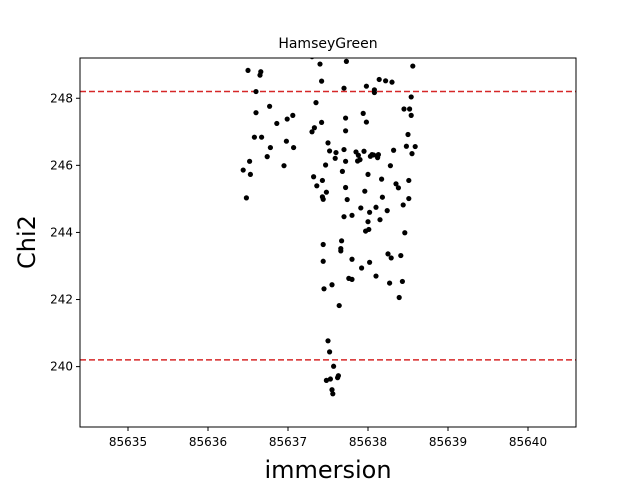 The height and width of the screenshot is (480, 640). Describe the element at coordinates (61, 367) in the screenshot. I see `y-tick-label: 240` at that location.